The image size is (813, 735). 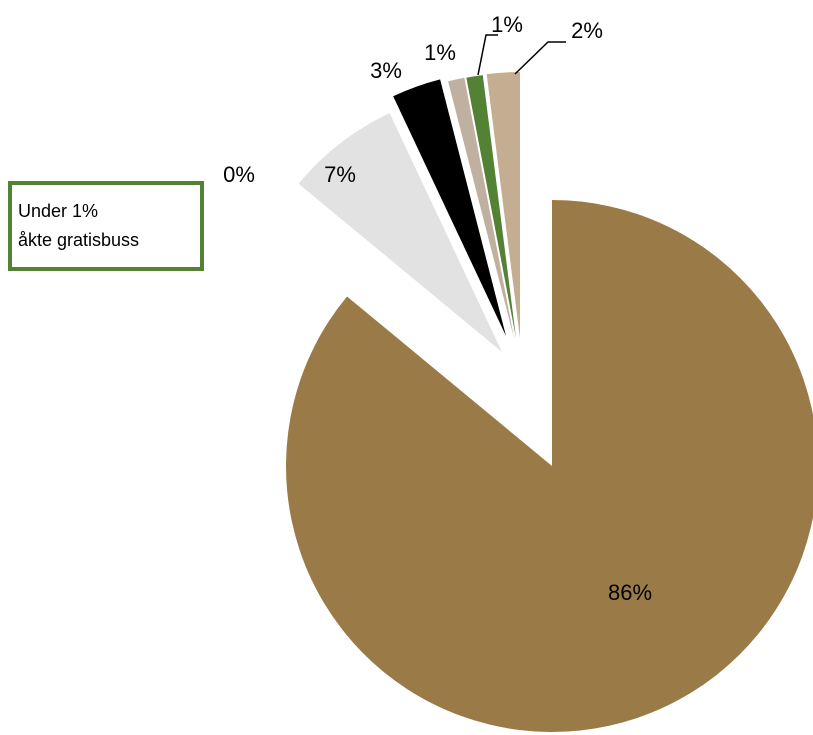 I want to click on leader-line-1pct, so click(x=487, y=55).